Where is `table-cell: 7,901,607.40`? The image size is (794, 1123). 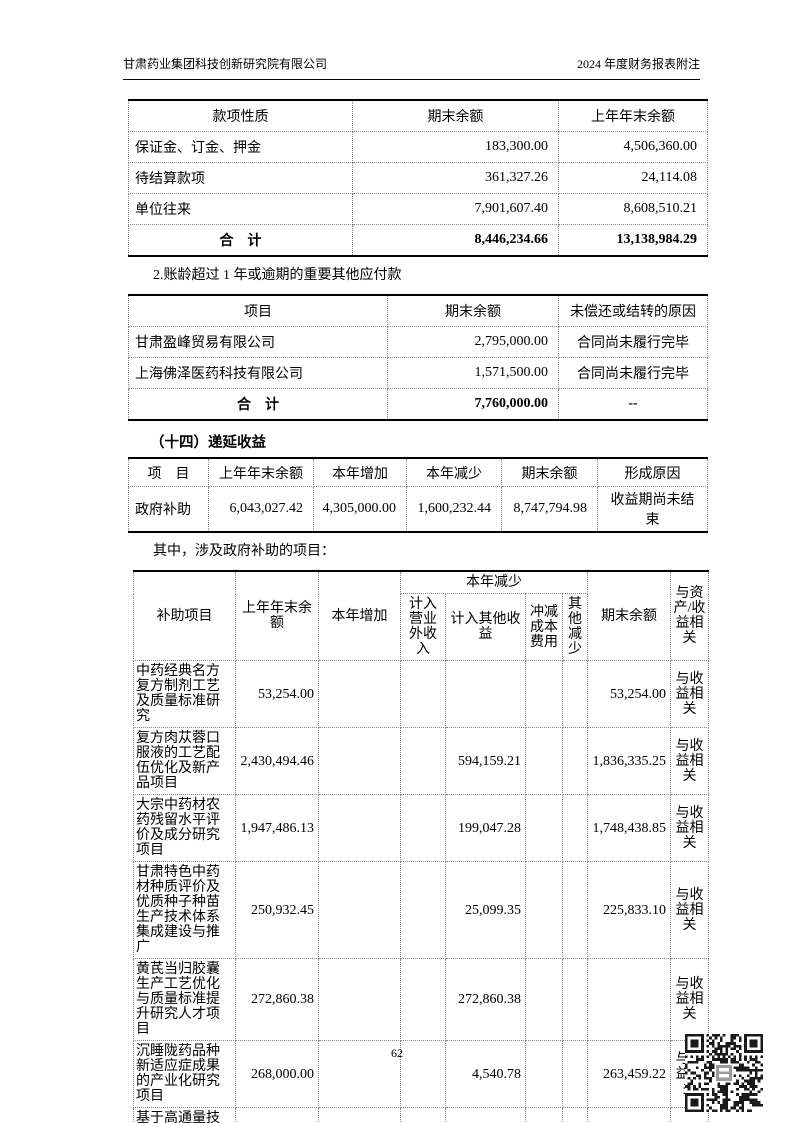 table-cell: 7,901,607.40 is located at coordinates (455, 209).